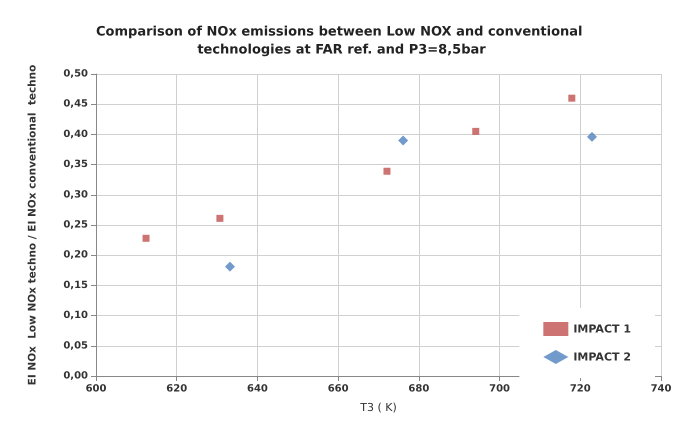 The width and height of the screenshot is (683, 448). Describe the element at coordinates (75, 134) in the screenshot. I see `y-tick-label: 0,40` at that location.